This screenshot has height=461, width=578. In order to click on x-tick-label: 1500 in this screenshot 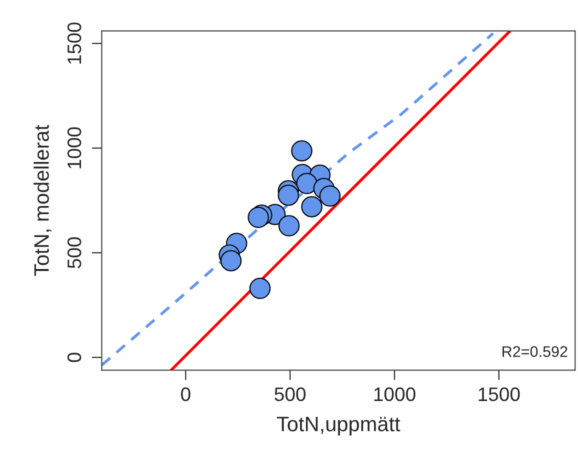, I will do `click(499, 394)`.